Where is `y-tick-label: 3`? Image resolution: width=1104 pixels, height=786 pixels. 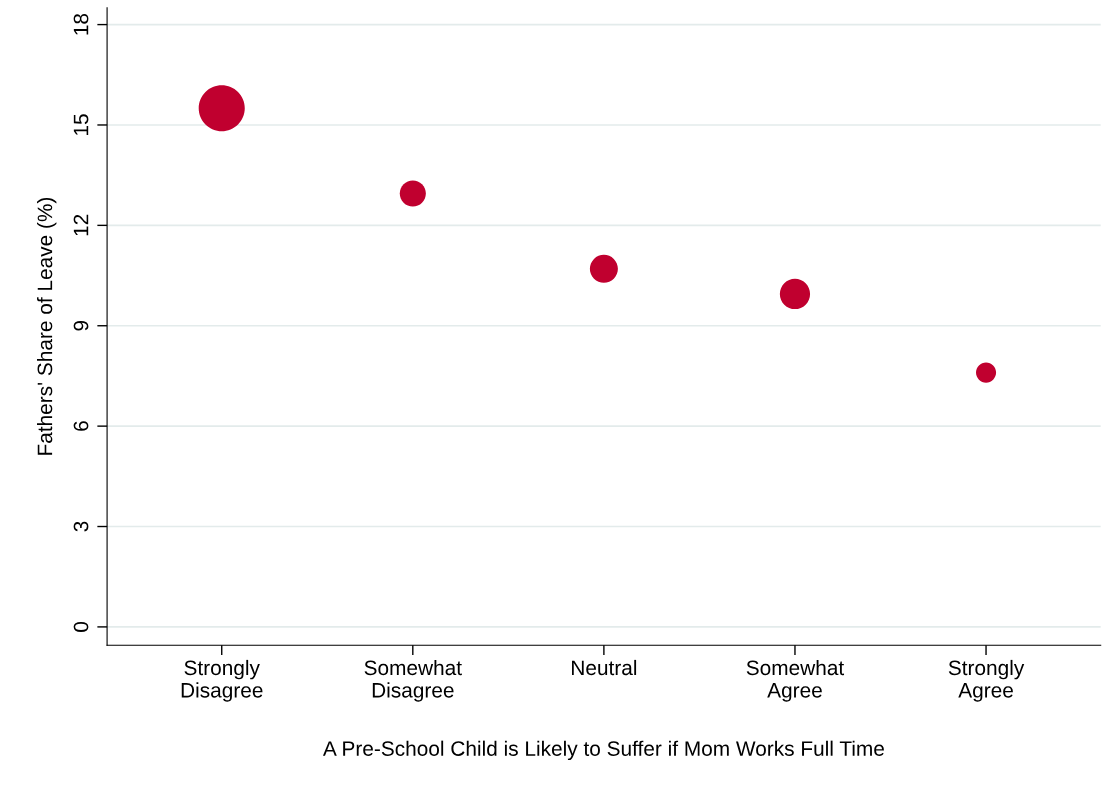 y-tick-label: 3 is located at coordinates (81, 526).